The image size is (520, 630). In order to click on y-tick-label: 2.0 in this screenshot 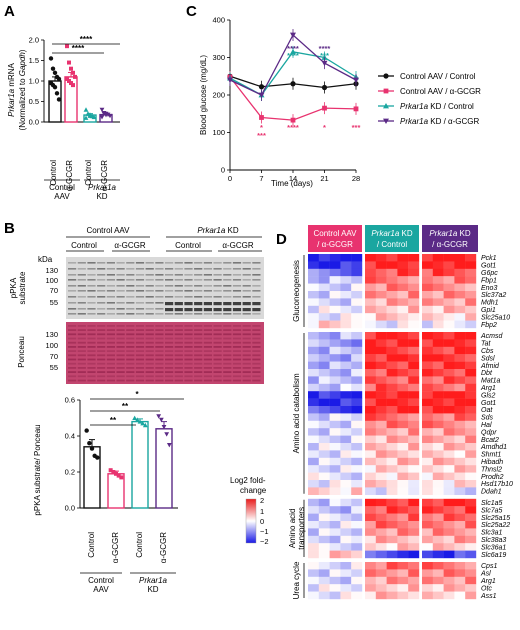, I will do `click(34, 40)`.